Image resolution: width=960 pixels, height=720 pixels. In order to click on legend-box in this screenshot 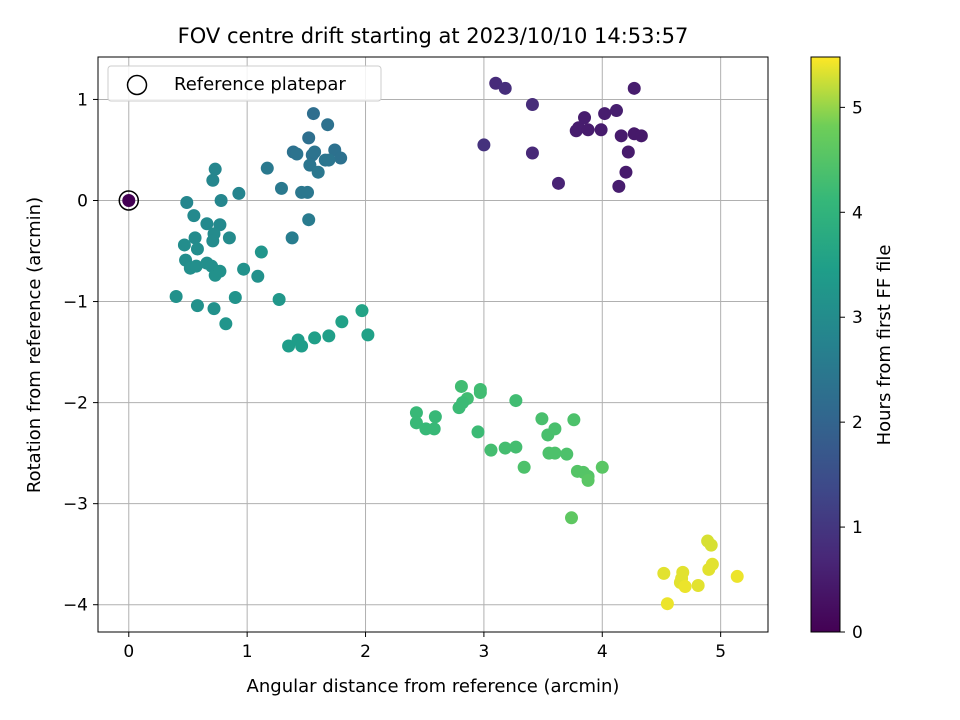, I will do `click(244, 83)`.